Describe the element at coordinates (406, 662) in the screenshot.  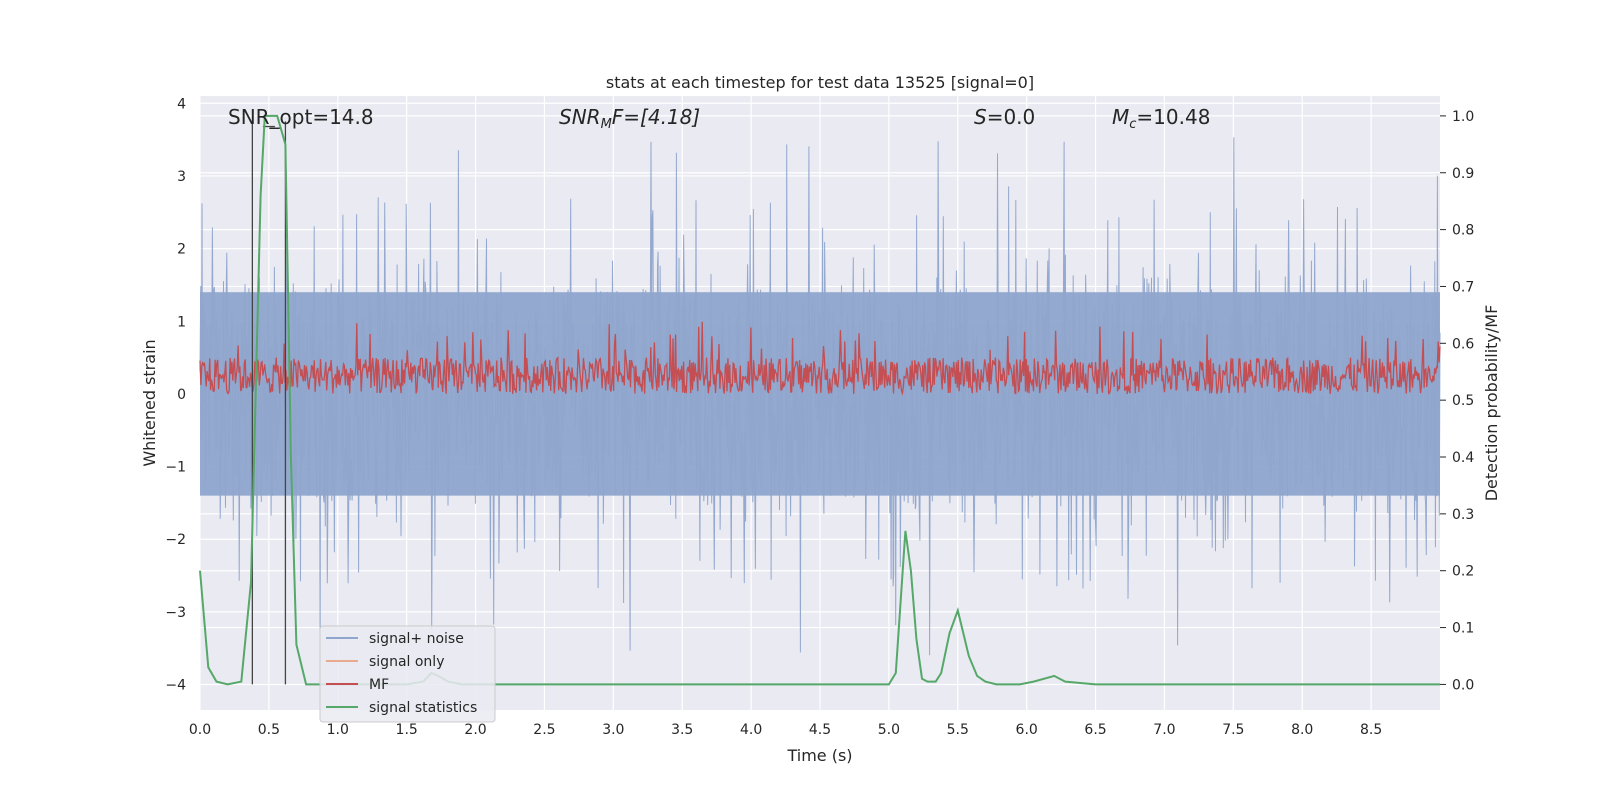
I see `legend-label-signal-only: signal only` at that location.